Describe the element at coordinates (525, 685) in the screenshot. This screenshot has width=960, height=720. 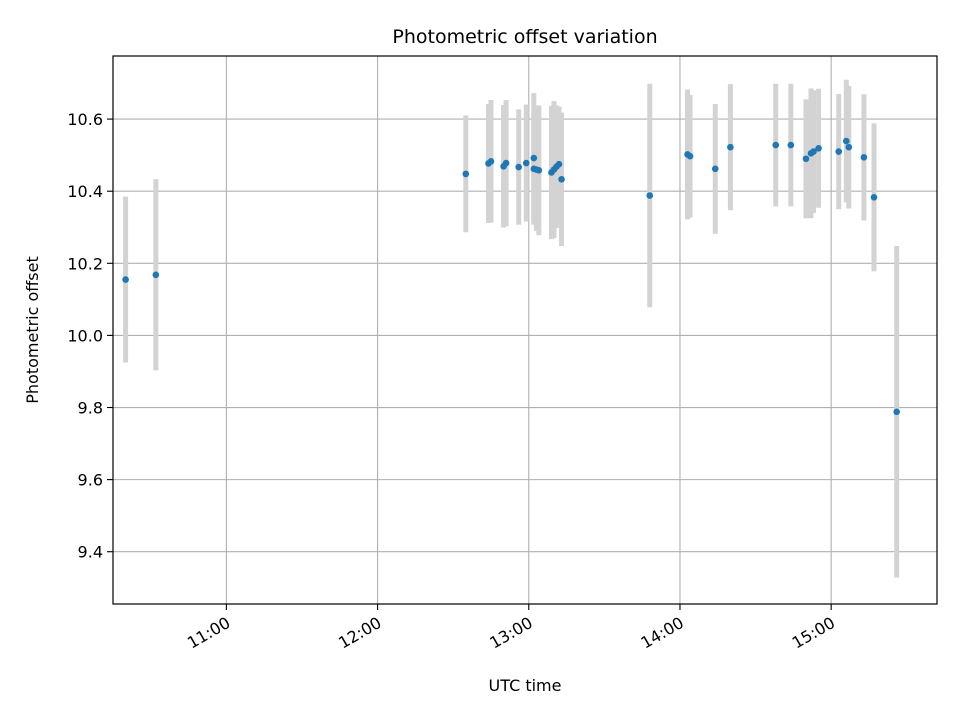
I see `x-axis-label: UTC time` at that location.